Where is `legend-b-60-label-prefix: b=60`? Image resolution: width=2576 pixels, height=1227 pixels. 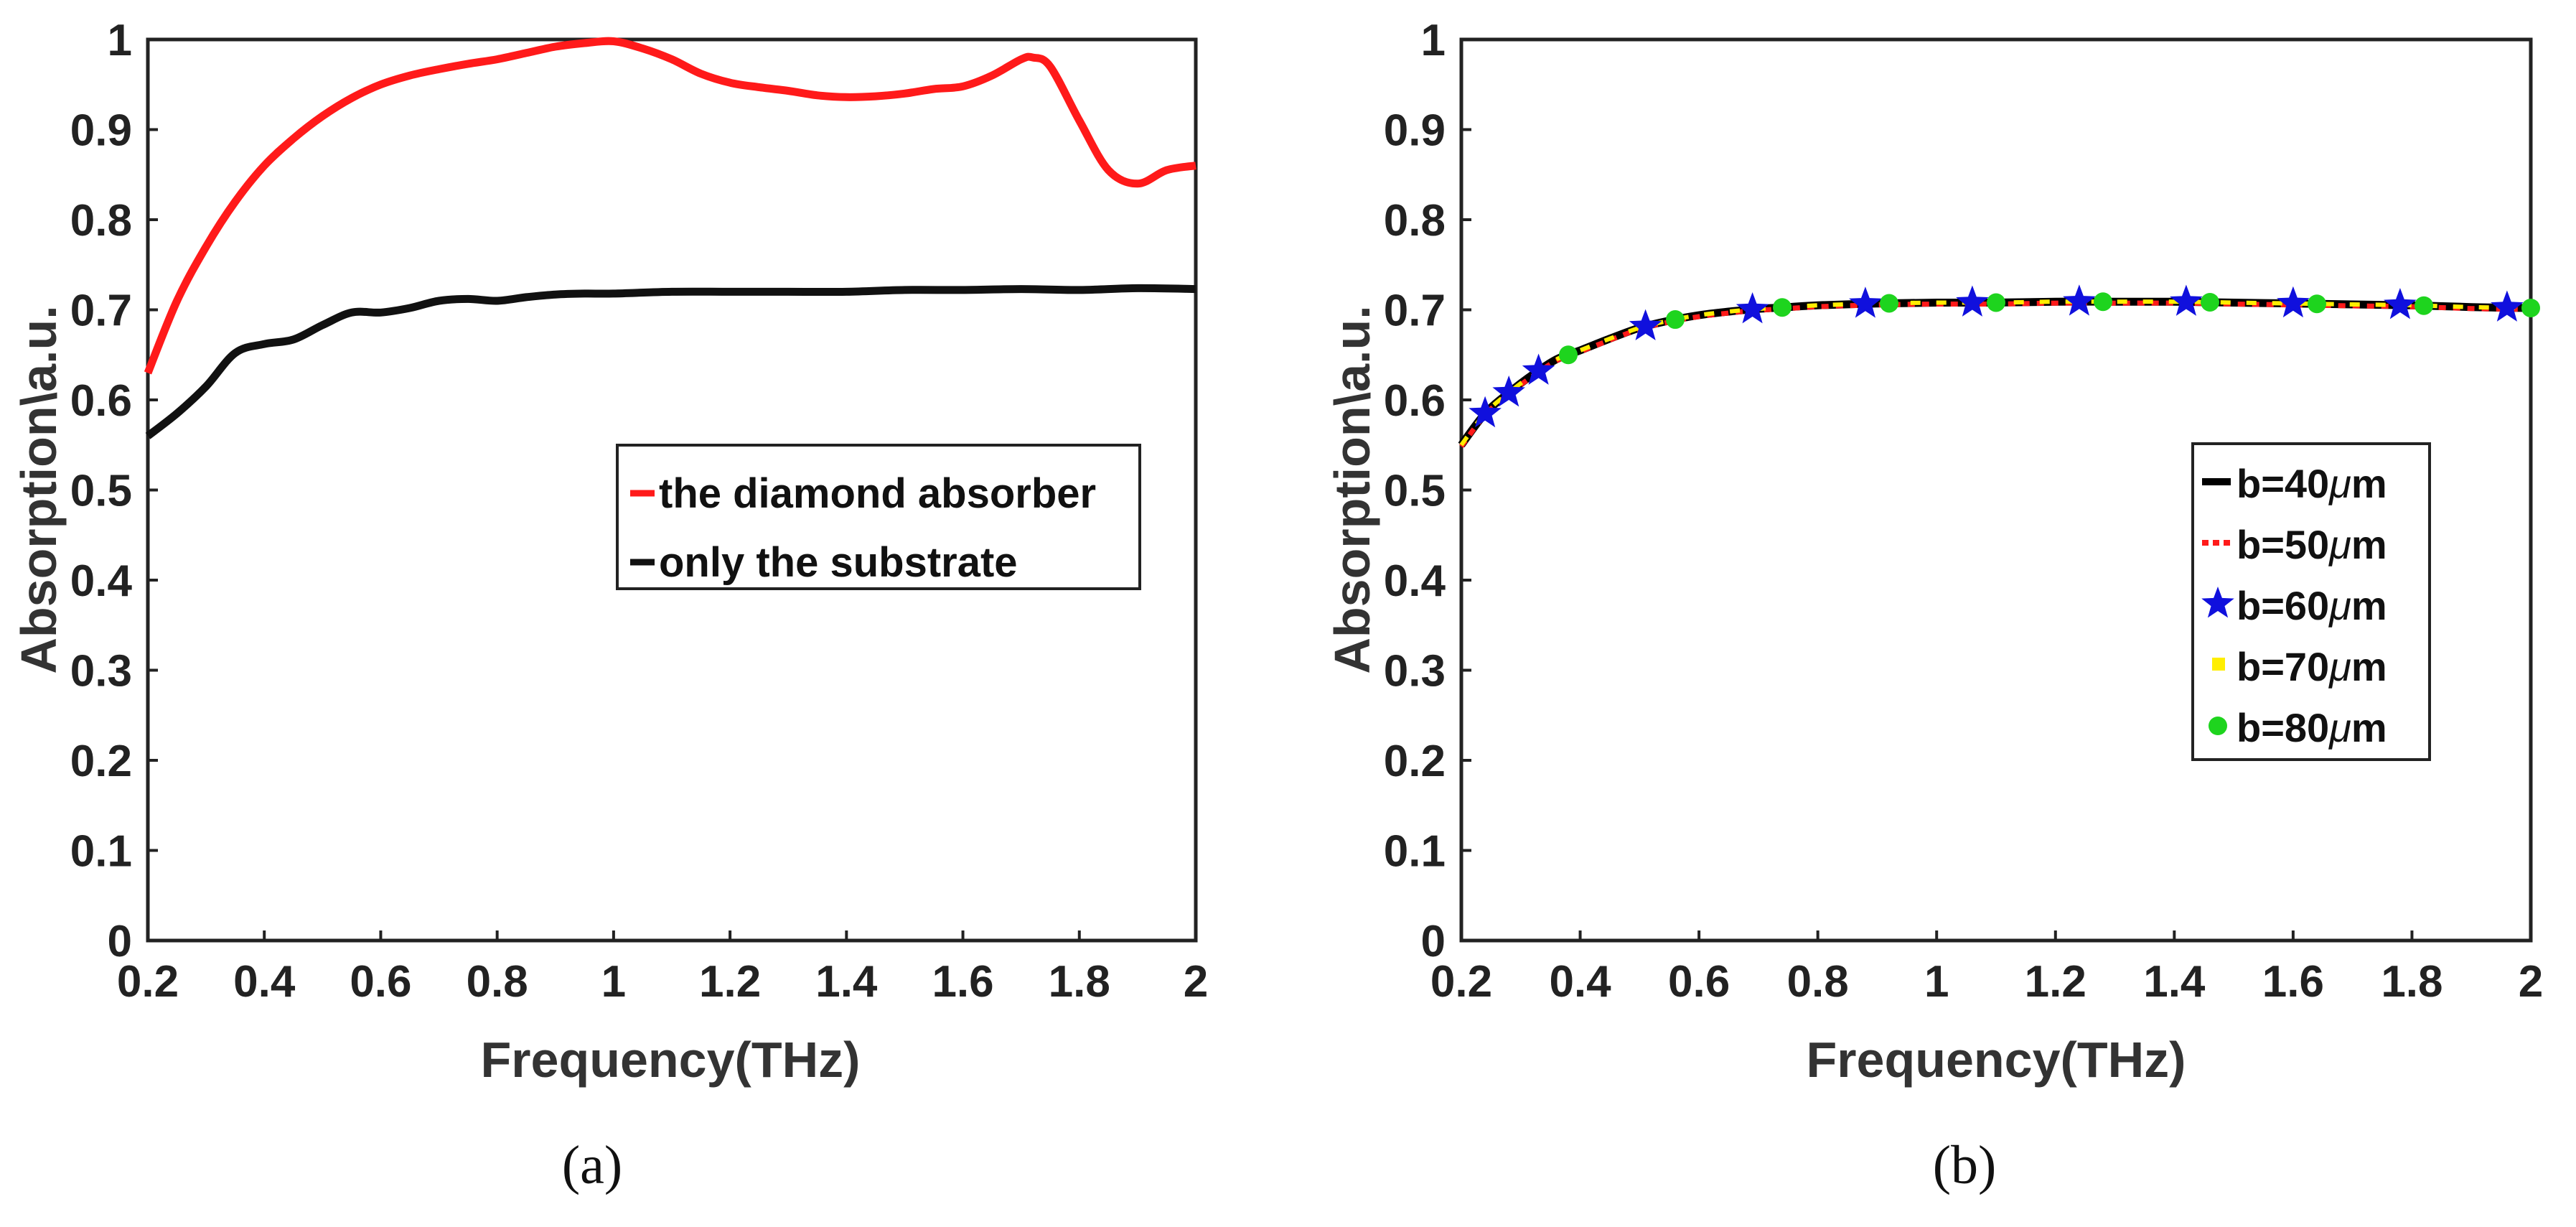 legend-b-60-label-prefix: b=60 is located at coordinates (2283, 605).